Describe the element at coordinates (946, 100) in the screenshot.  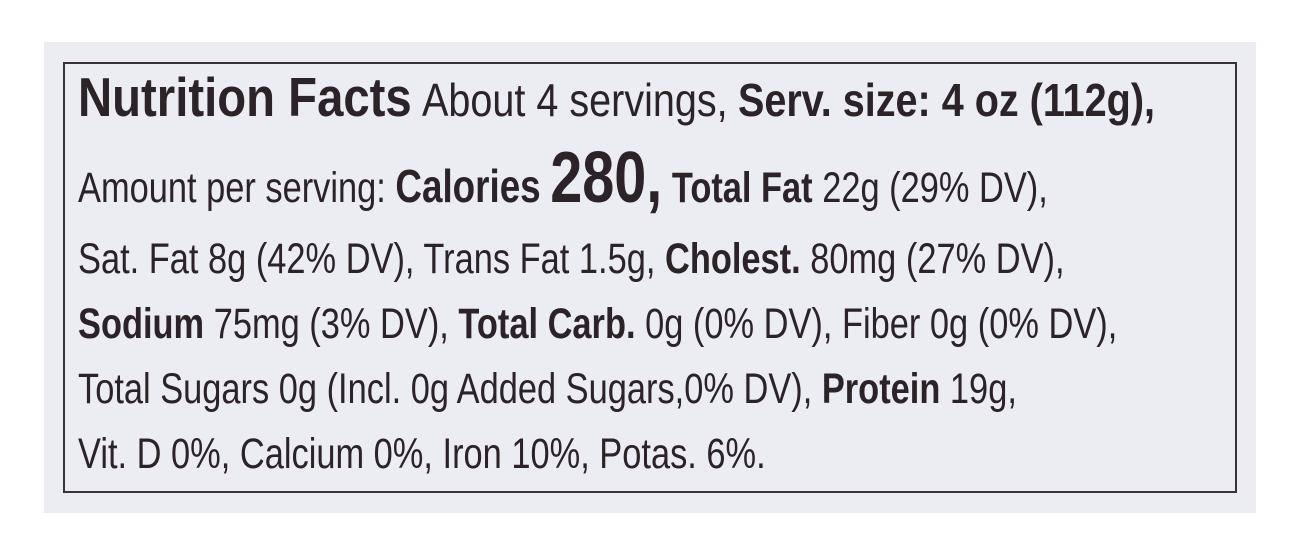
I see `bold-text: Serv. size: 4 oz (112g),` at that location.